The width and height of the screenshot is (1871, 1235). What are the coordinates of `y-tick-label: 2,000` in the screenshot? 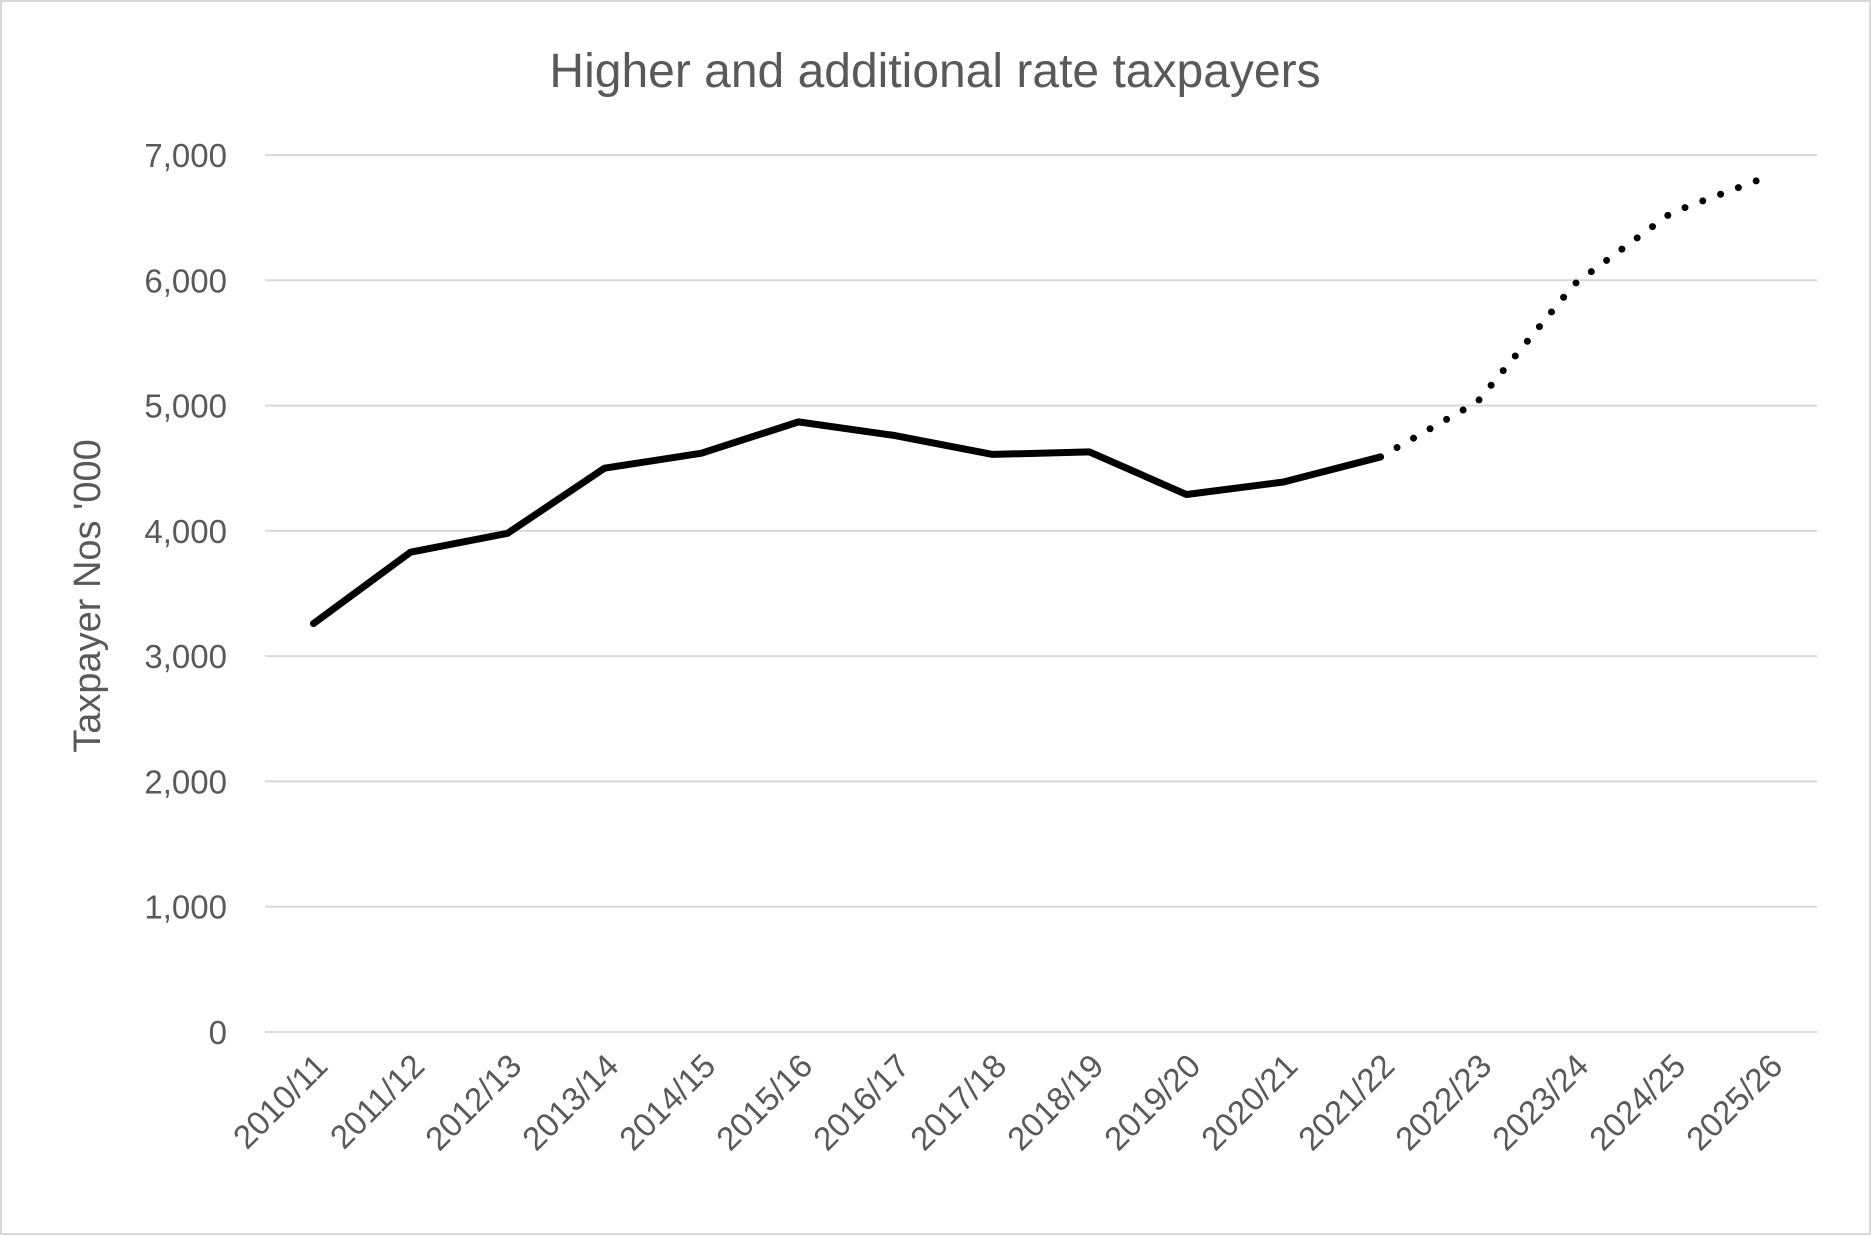 It's located at (185, 781).